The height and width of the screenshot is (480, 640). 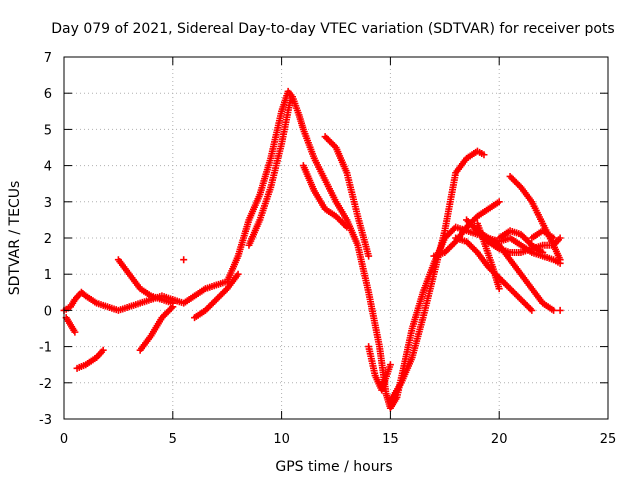 What do you see at coordinates (90, 359) in the screenshot?
I see `series-s3` at bounding box center [90, 359].